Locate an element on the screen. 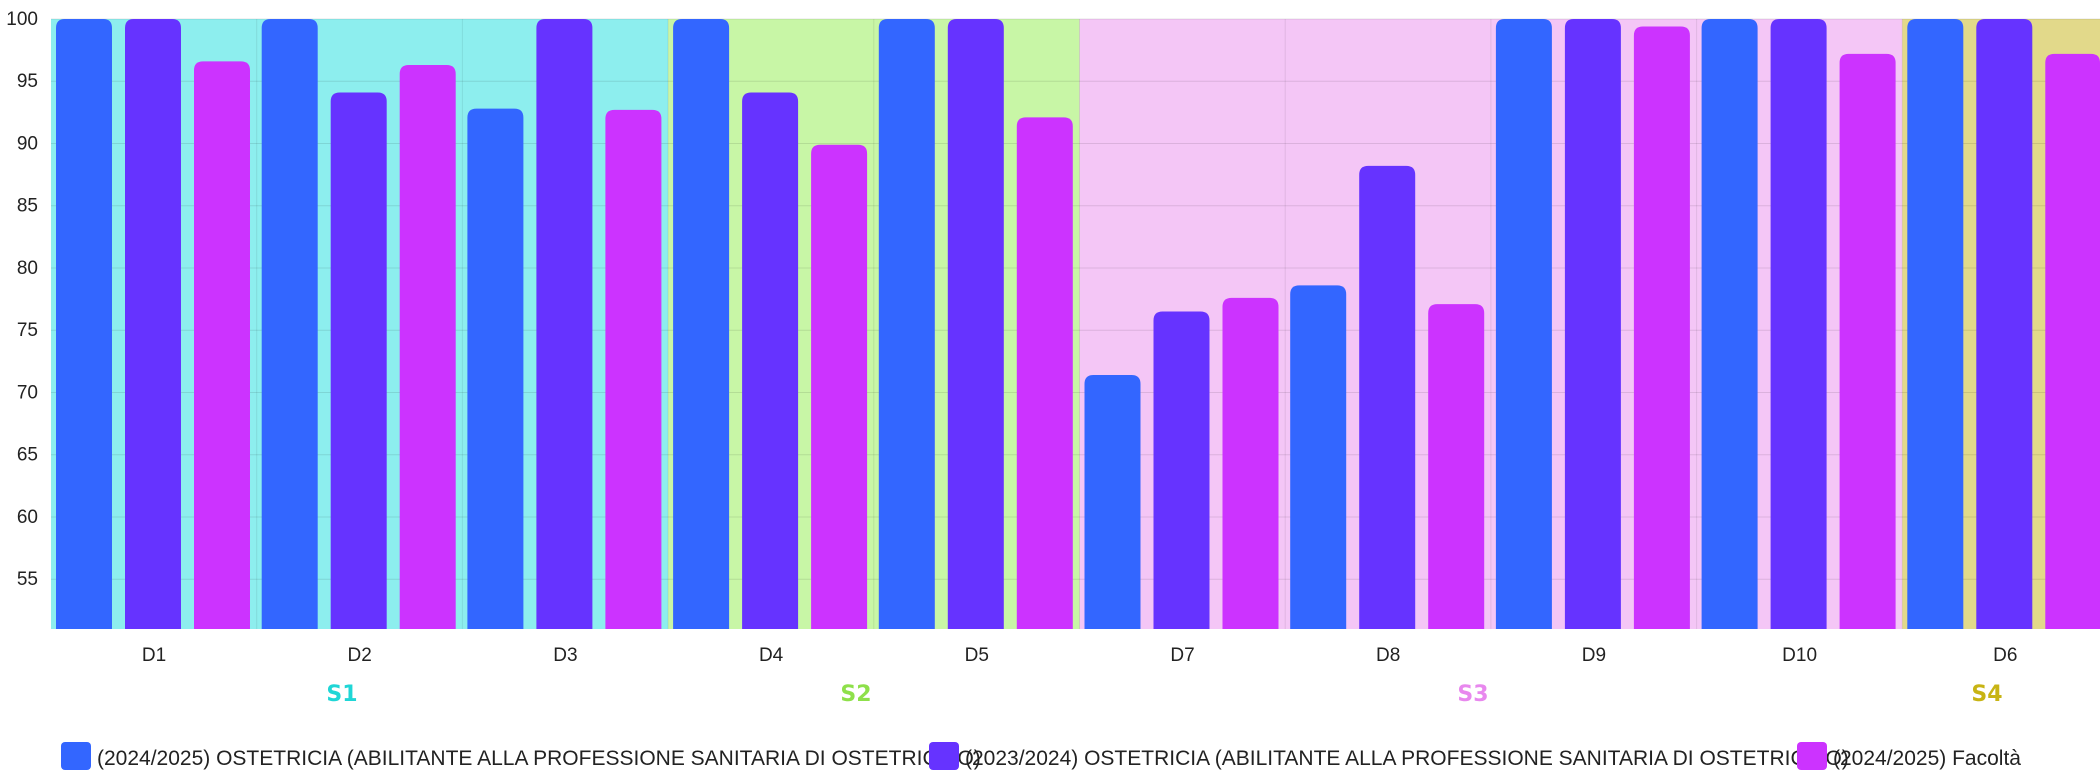 The width and height of the screenshot is (2100, 770). y-tick-label: 70 is located at coordinates (27, 392).